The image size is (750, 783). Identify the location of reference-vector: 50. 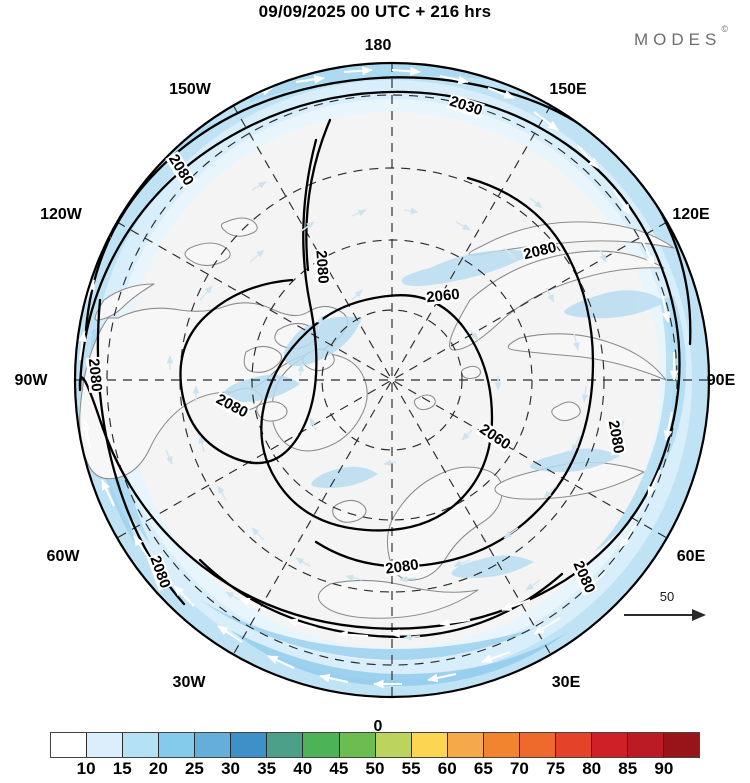
(667, 609).